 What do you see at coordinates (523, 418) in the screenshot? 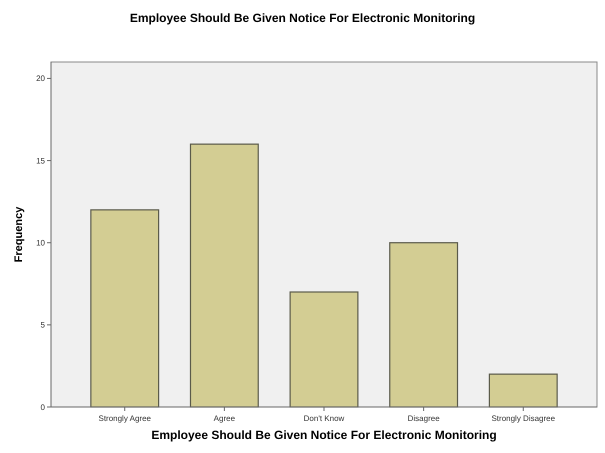
I see `x-tick-label: Strongly Disagree` at bounding box center [523, 418].